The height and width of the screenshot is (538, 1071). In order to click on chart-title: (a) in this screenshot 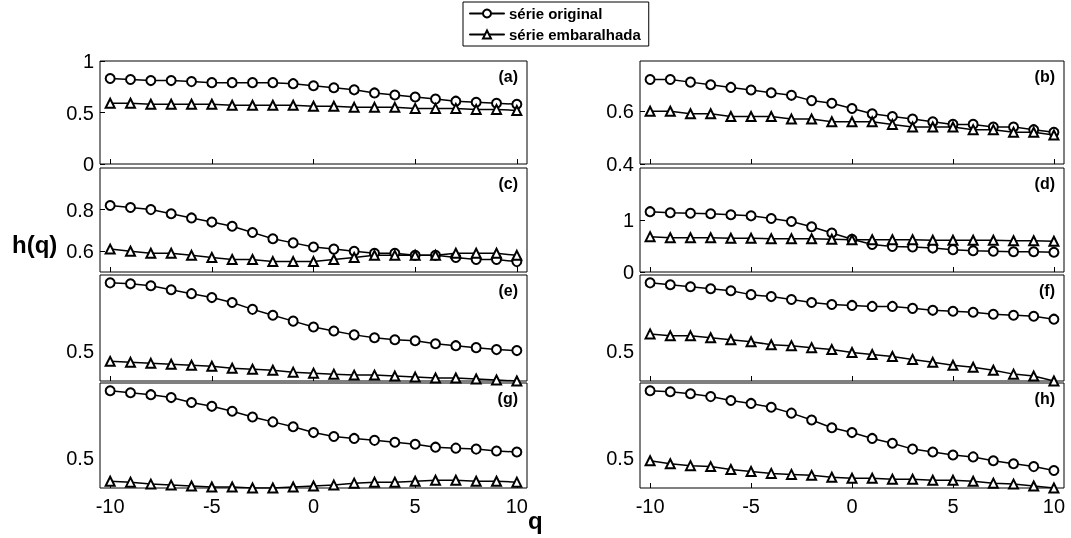, I will do `click(508, 76)`.